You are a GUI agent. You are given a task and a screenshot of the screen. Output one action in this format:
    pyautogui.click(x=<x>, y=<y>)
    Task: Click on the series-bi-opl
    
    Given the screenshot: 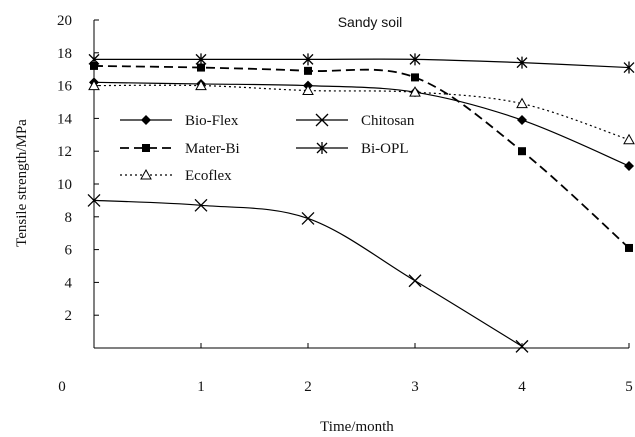 What is the action you would take?
    pyautogui.click(x=361, y=63)
    